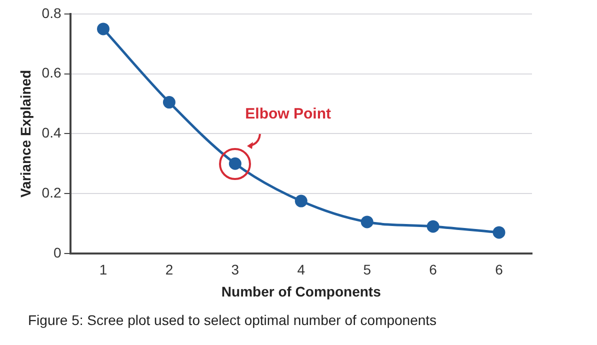 Image resolution: width=597 pixels, height=345 pixels. I want to click on x-axis-title: Number of Components, so click(301, 291).